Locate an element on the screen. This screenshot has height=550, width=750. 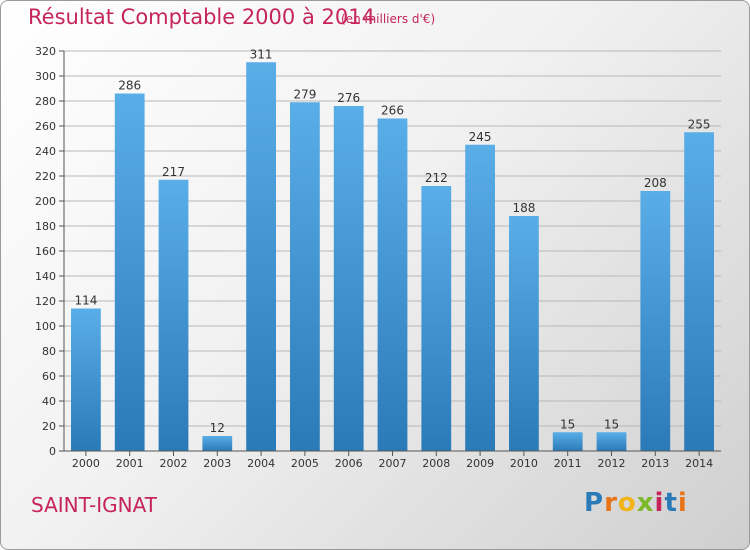
y-tick-label: 280 is located at coordinates (45, 101).